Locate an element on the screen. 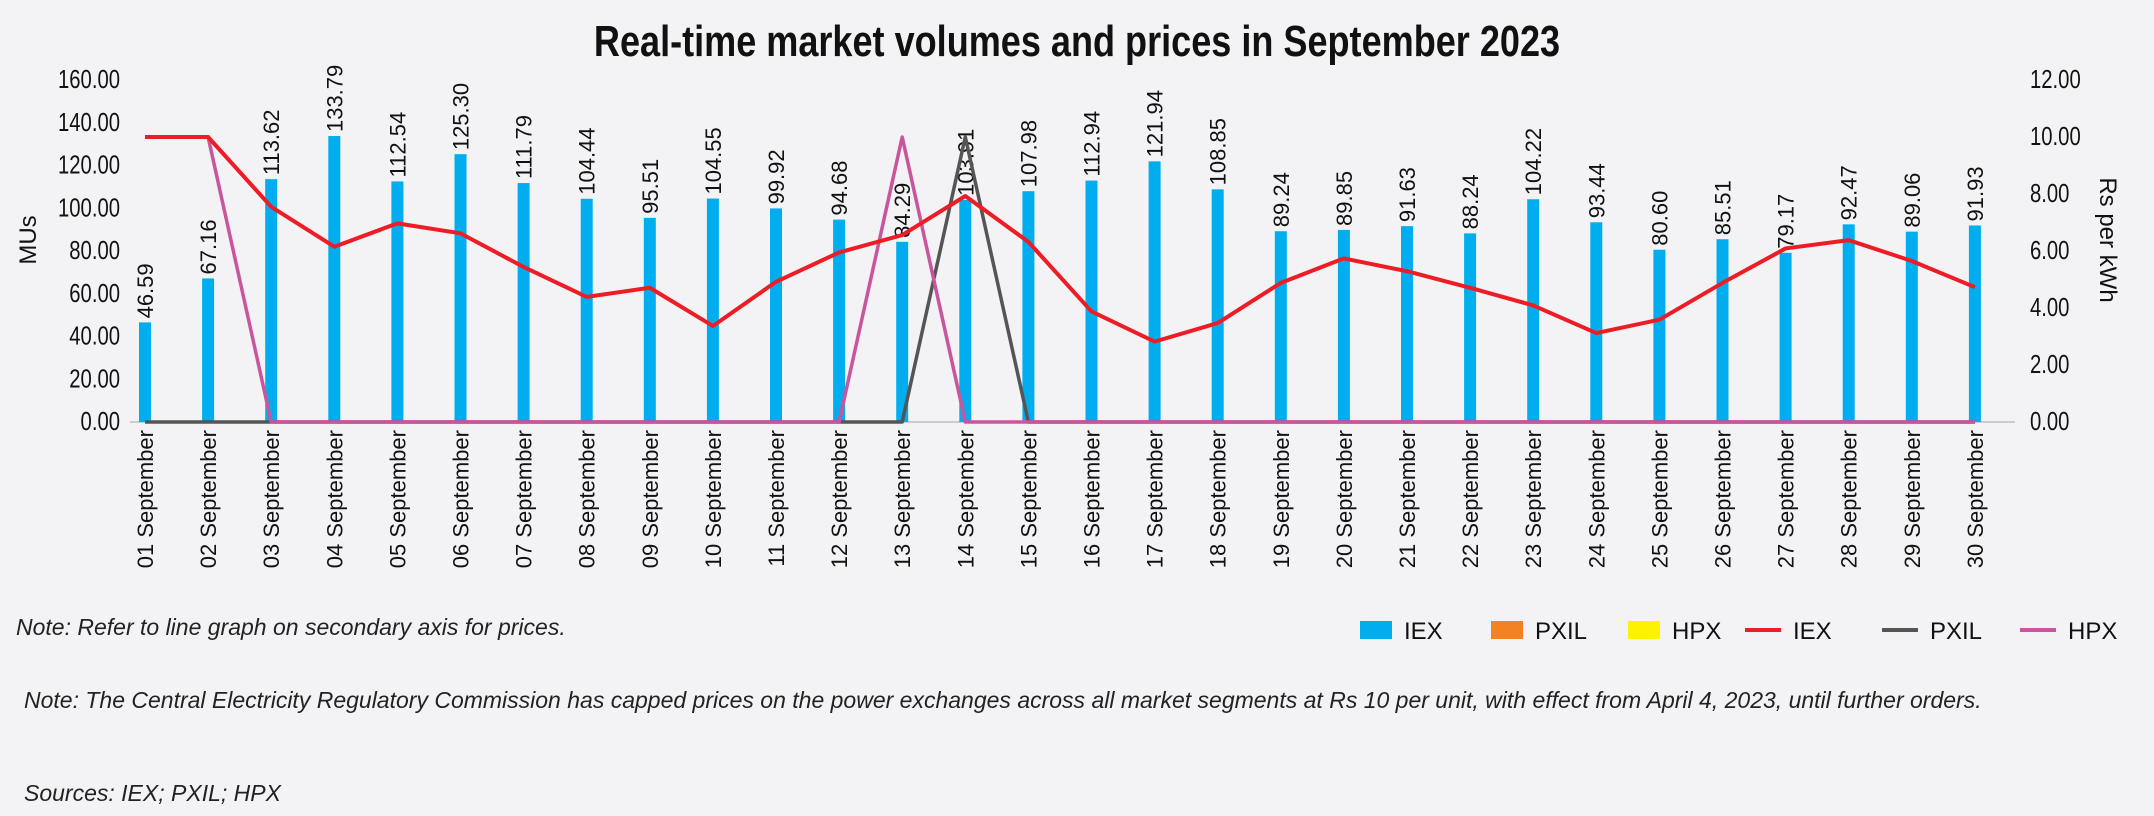  y-tick-label: 60.00 is located at coordinates (94, 292).